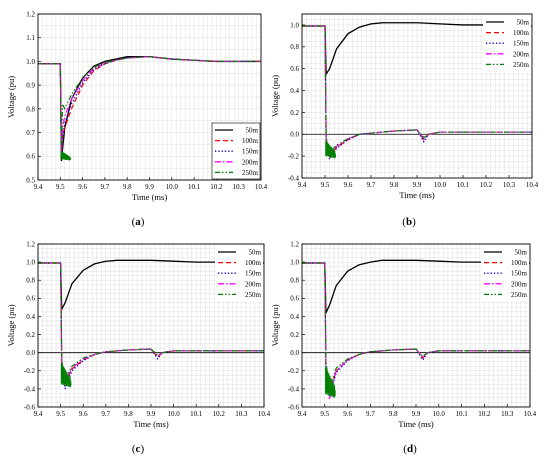 This screenshot has width=550, height=462. I want to click on panel-label-letter: a, so click(138, 222).